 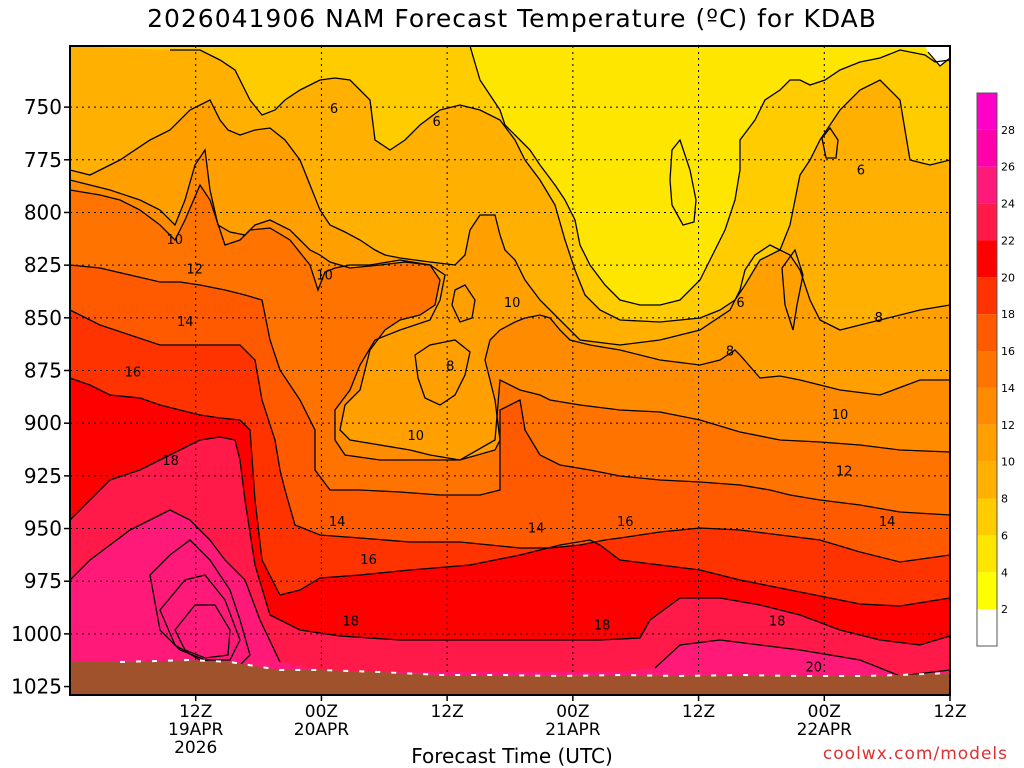 I want to click on colorbar-label: 6, so click(x=1004, y=535).